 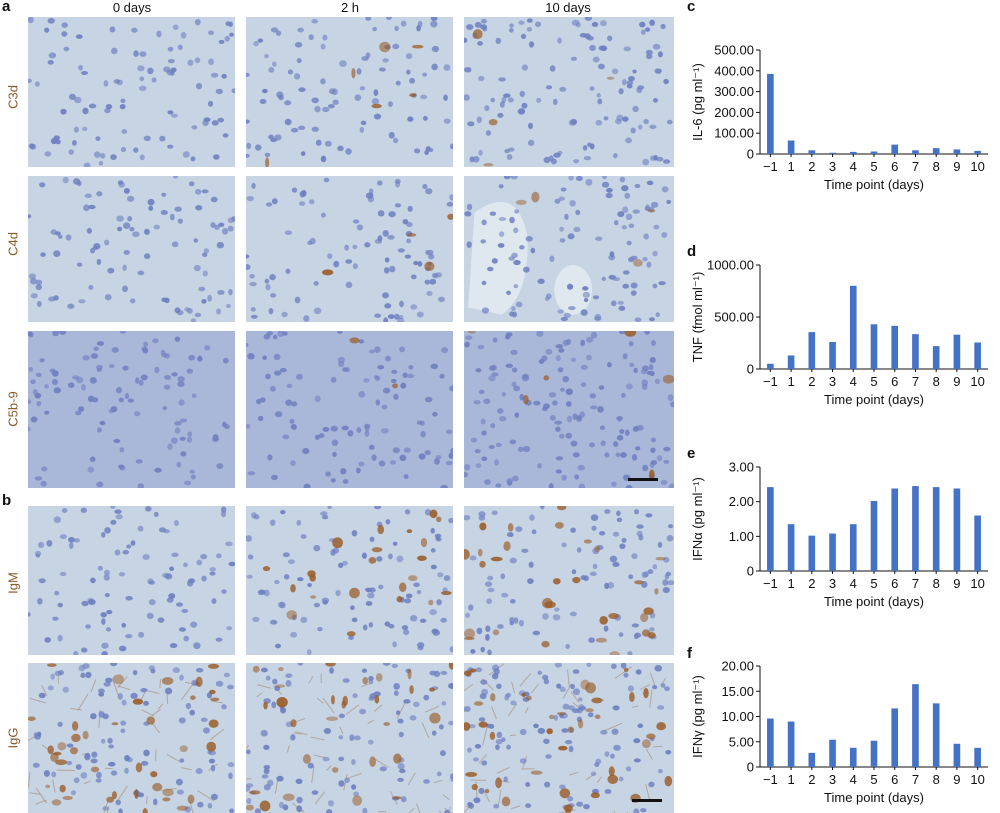 I want to click on scale-bar-a, so click(x=643, y=479).